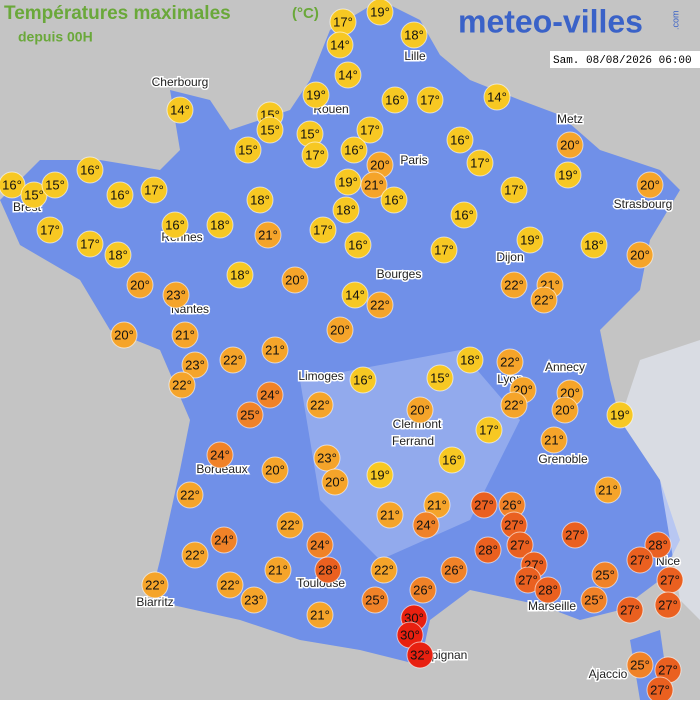  I want to click on title: Températures maximales, so click(117, 13).